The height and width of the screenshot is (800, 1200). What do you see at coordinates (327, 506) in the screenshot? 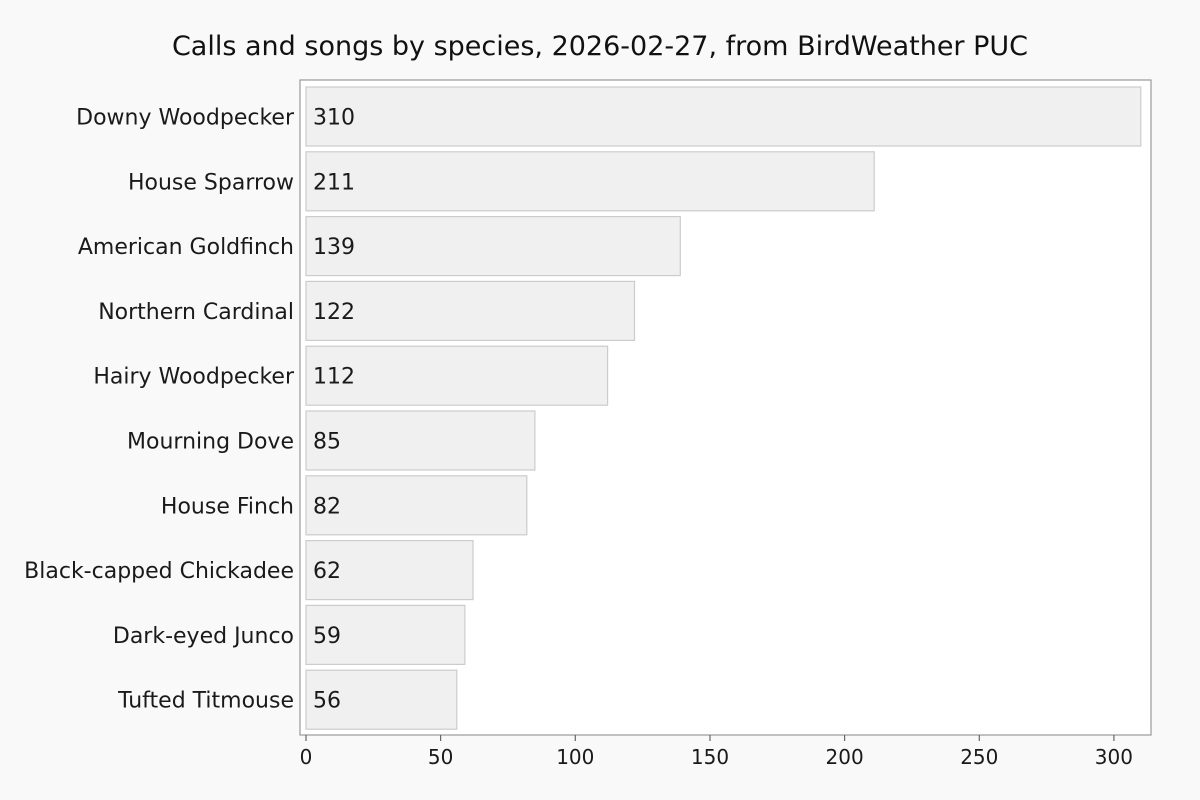
I see `bar-value-label: 82` at bounding box center [327, 506].